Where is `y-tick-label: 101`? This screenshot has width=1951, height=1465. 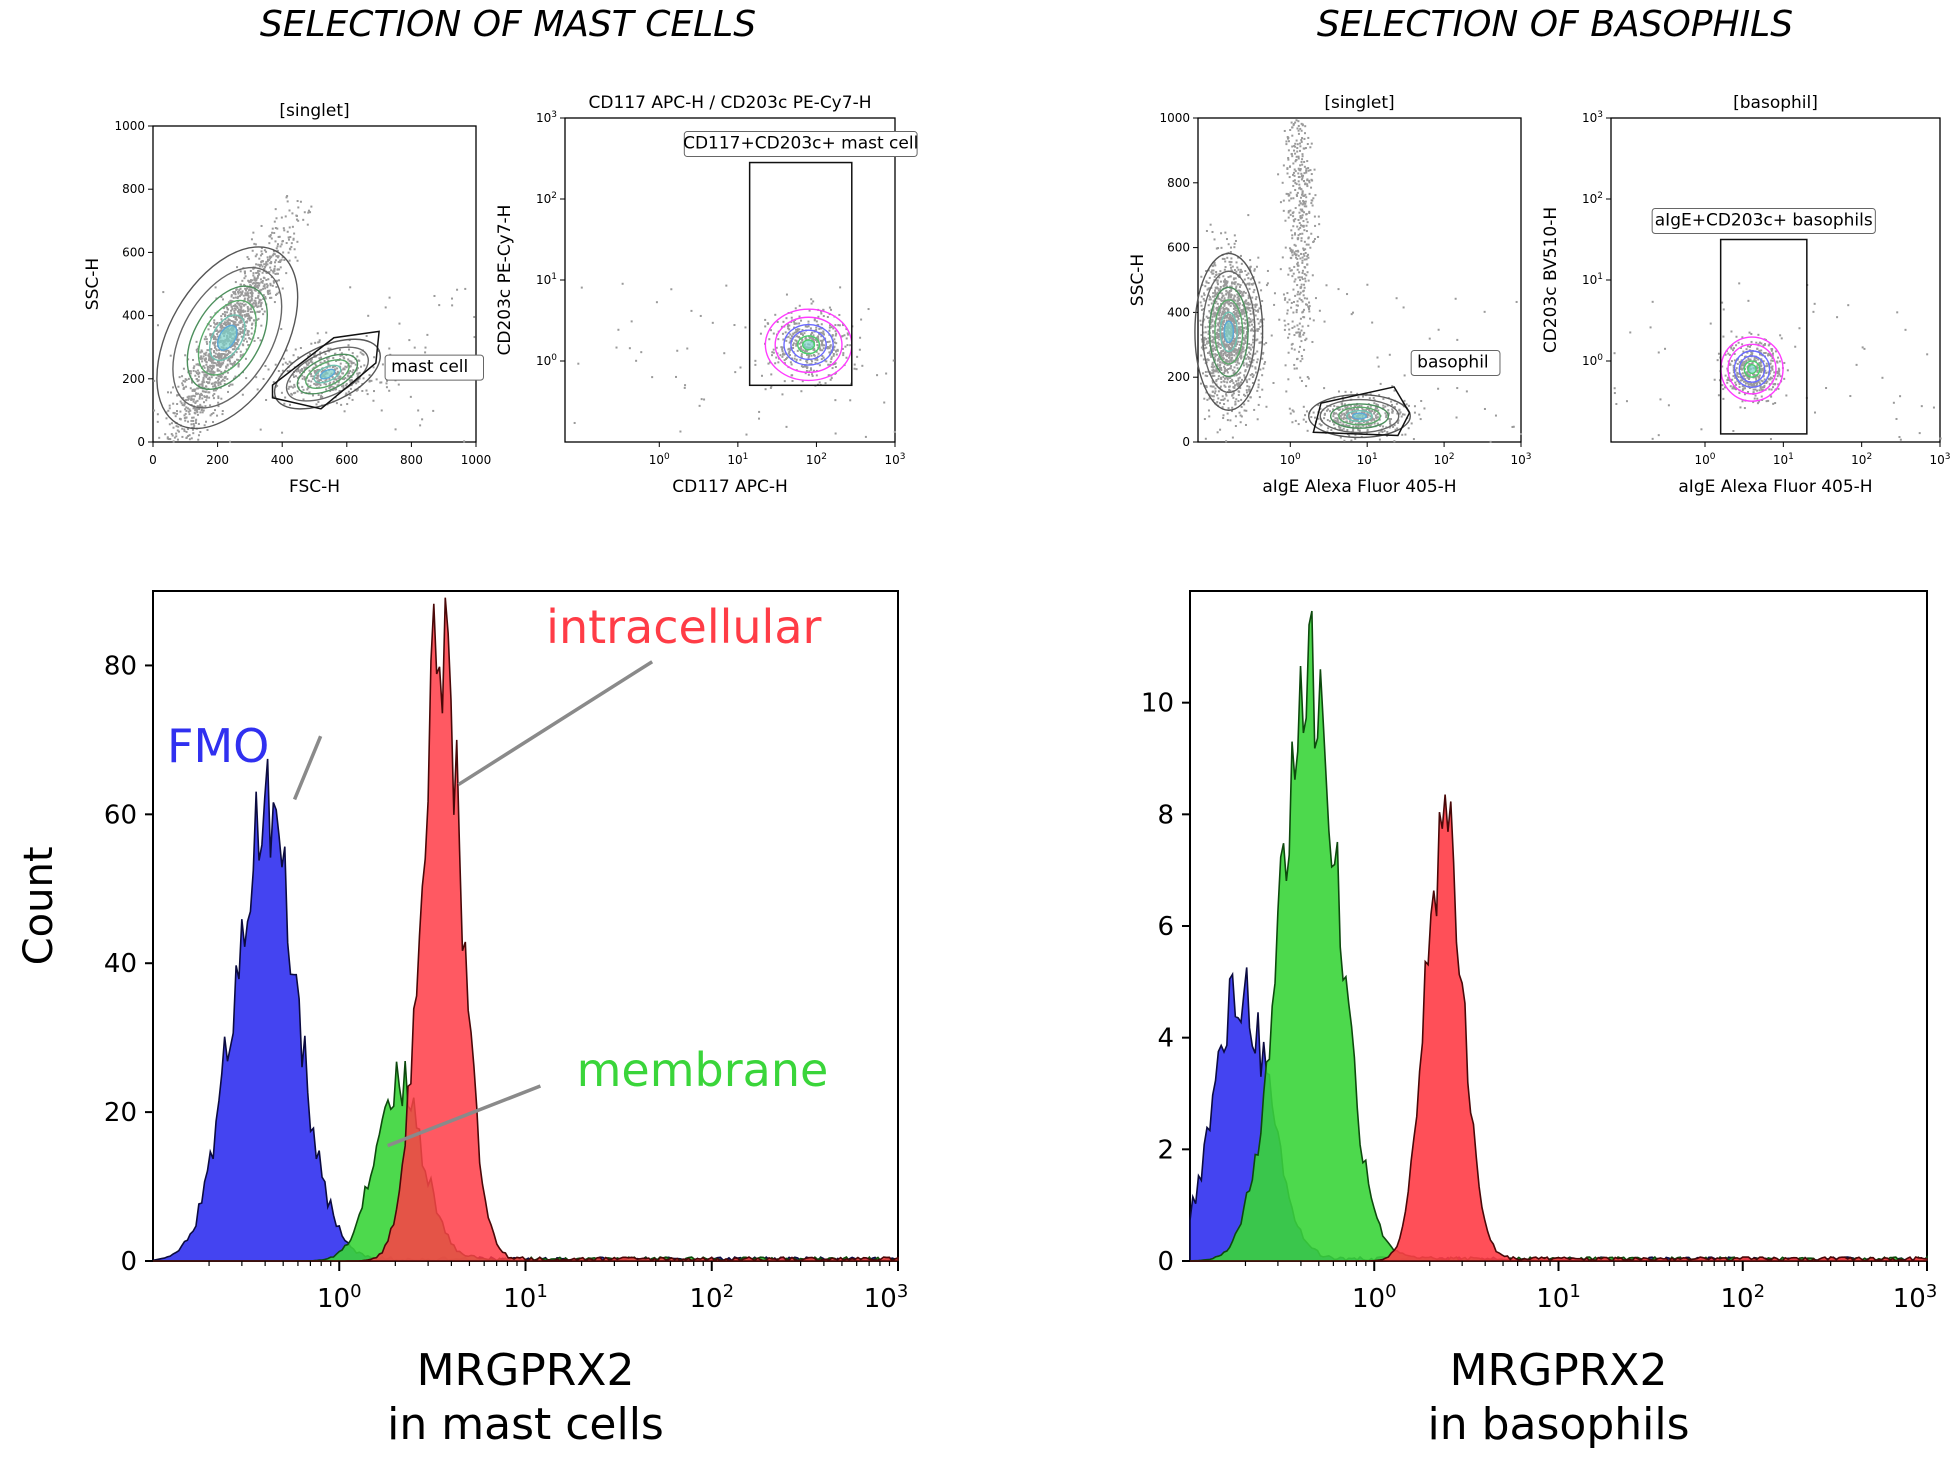 y-tick-label: 101 is located at coordinates (1592, 279).